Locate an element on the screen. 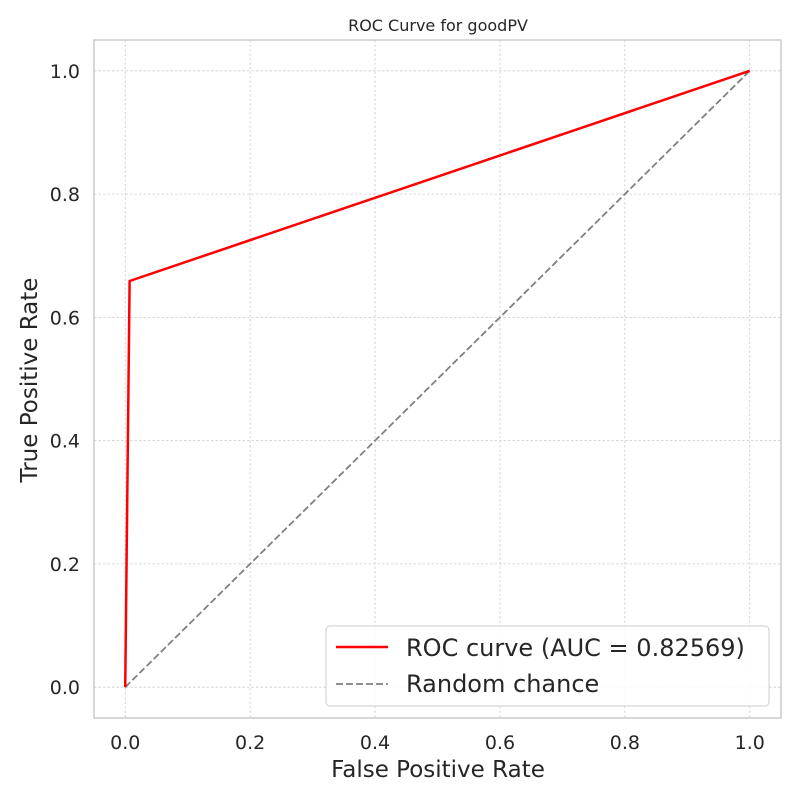 This screenshot has width=800, height=800. y-tick-label: 0.8 is located at coordinates (65, 195).